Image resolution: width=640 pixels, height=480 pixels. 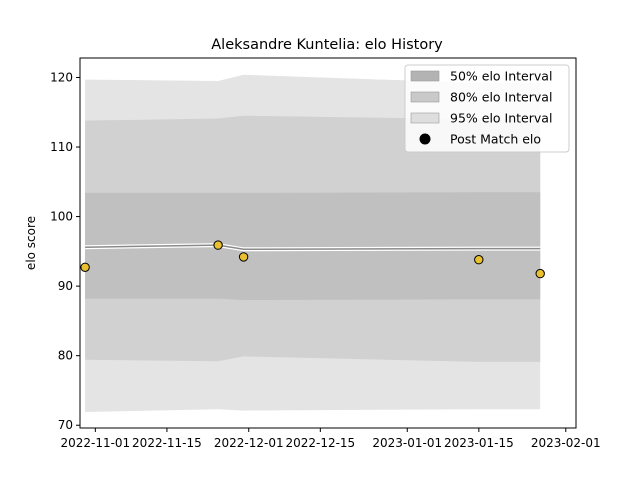 I want to click on y-tick-label: 70, so click(x=65, y=425).